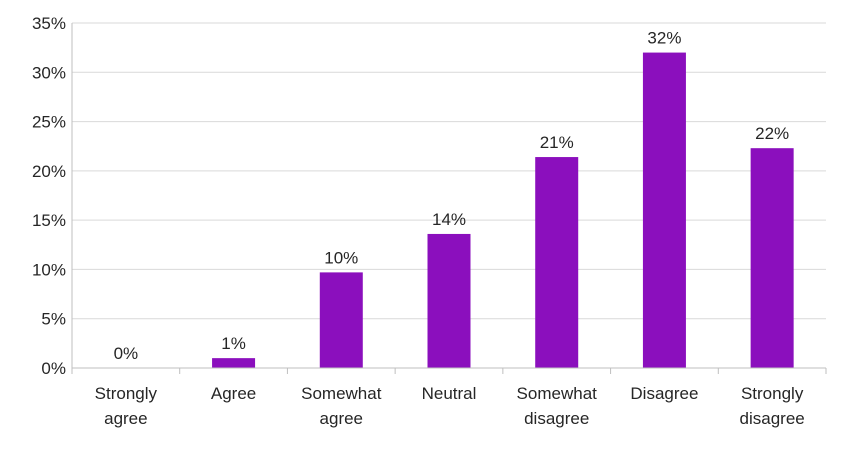  I want to click on y-tick-labels: 0% 5% 10% 15% 20% 25% 30% 35%, so click(49, 196).